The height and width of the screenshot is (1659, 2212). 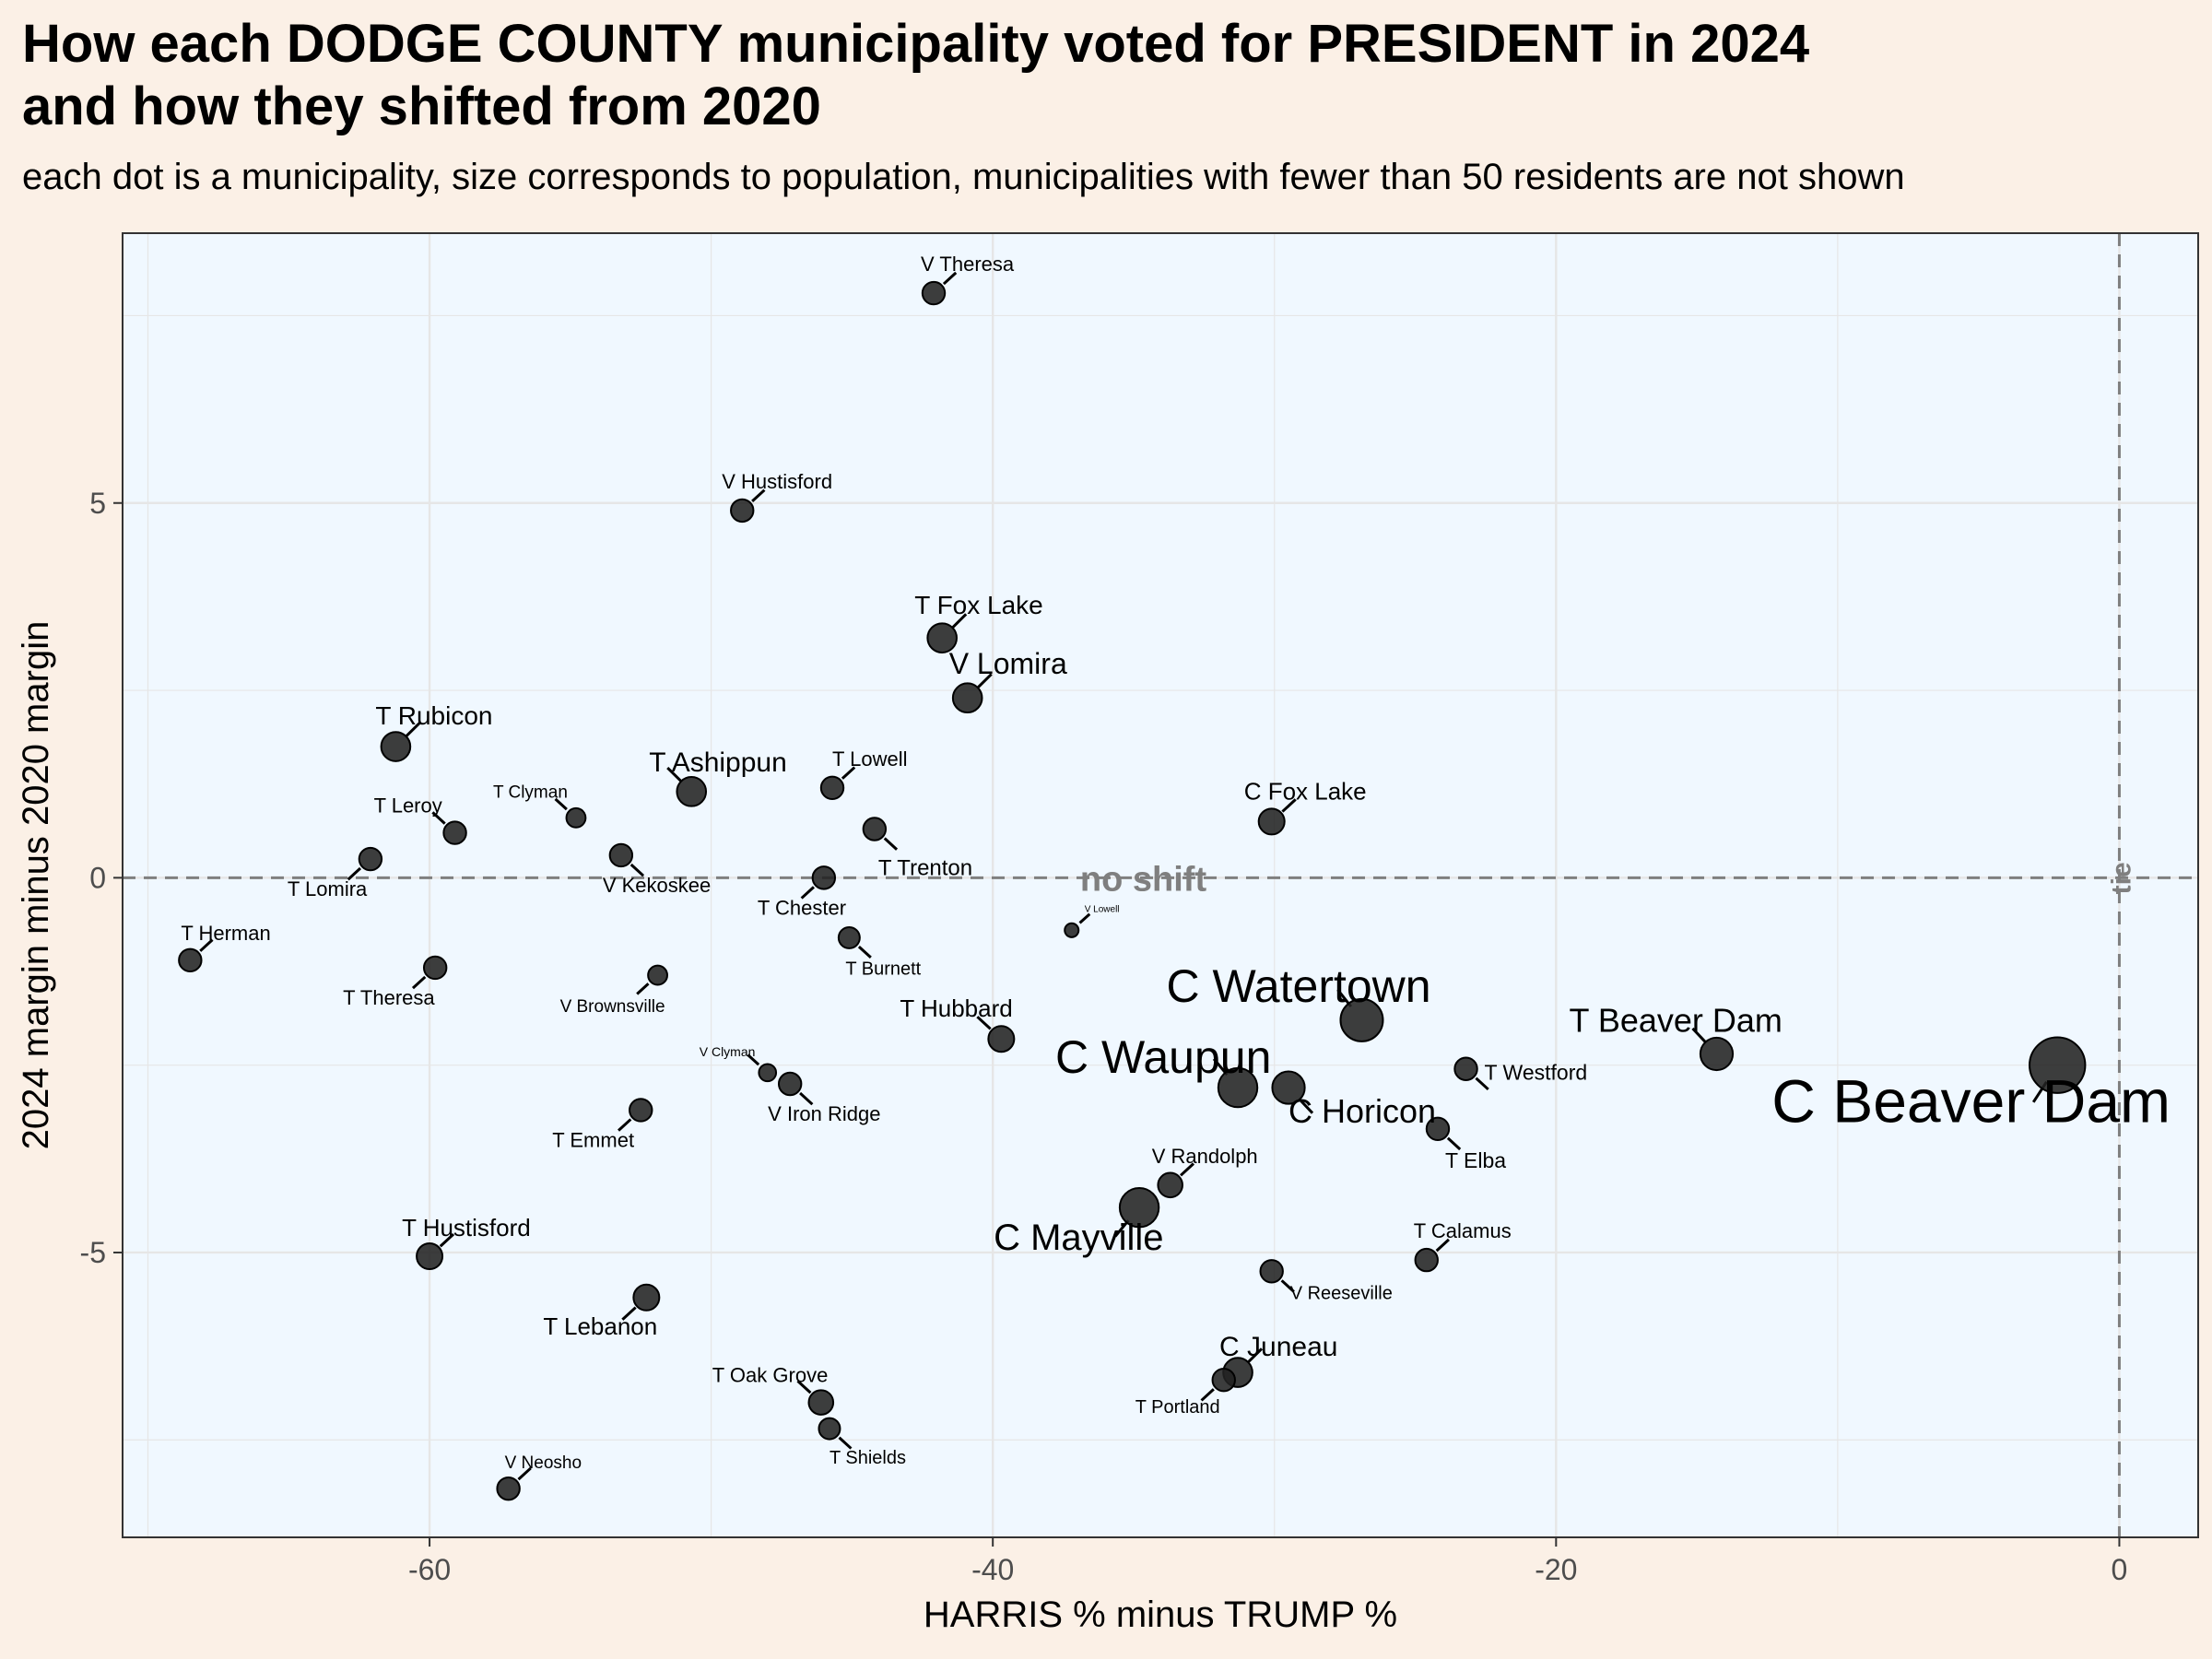 What do you see at coordinates (832, 787) in the screenshot?
I see `point-t-lowell` at bounding box center [832, 787].